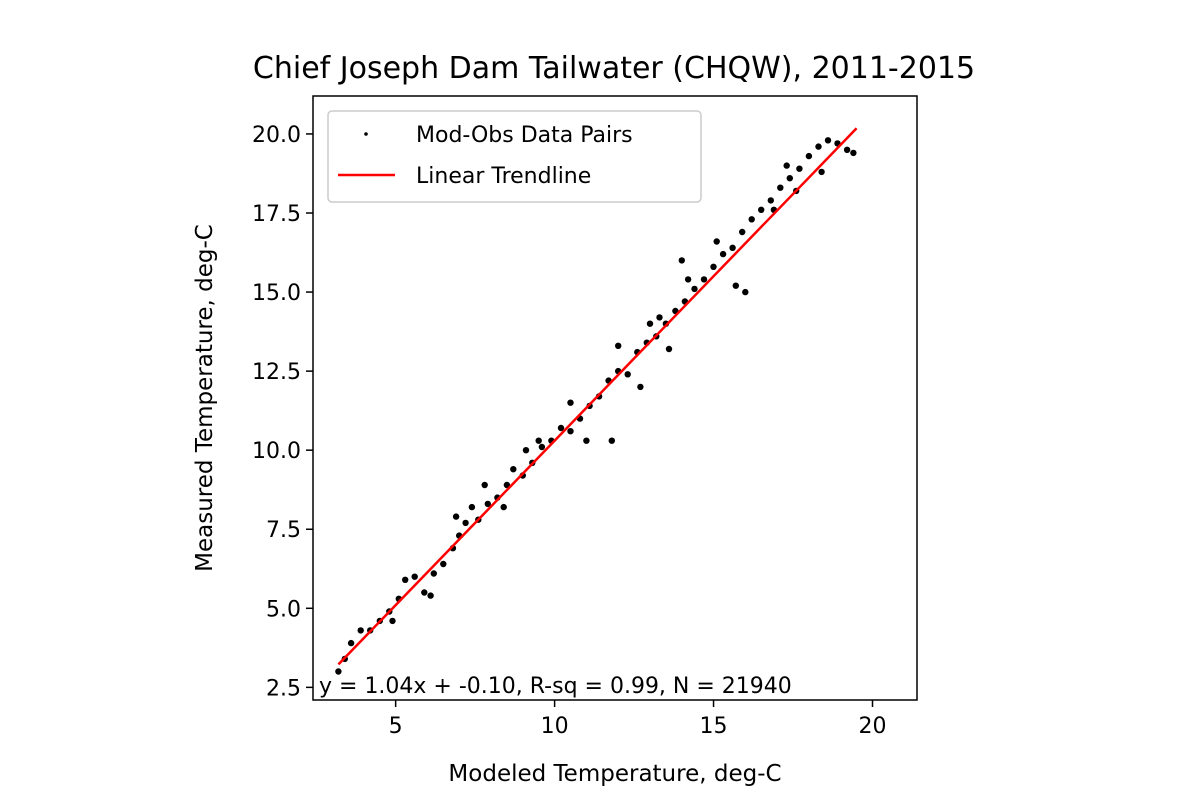 The image size is (1200, 800). I want to click on y-tick-label: 17.5, so click(276, 214).